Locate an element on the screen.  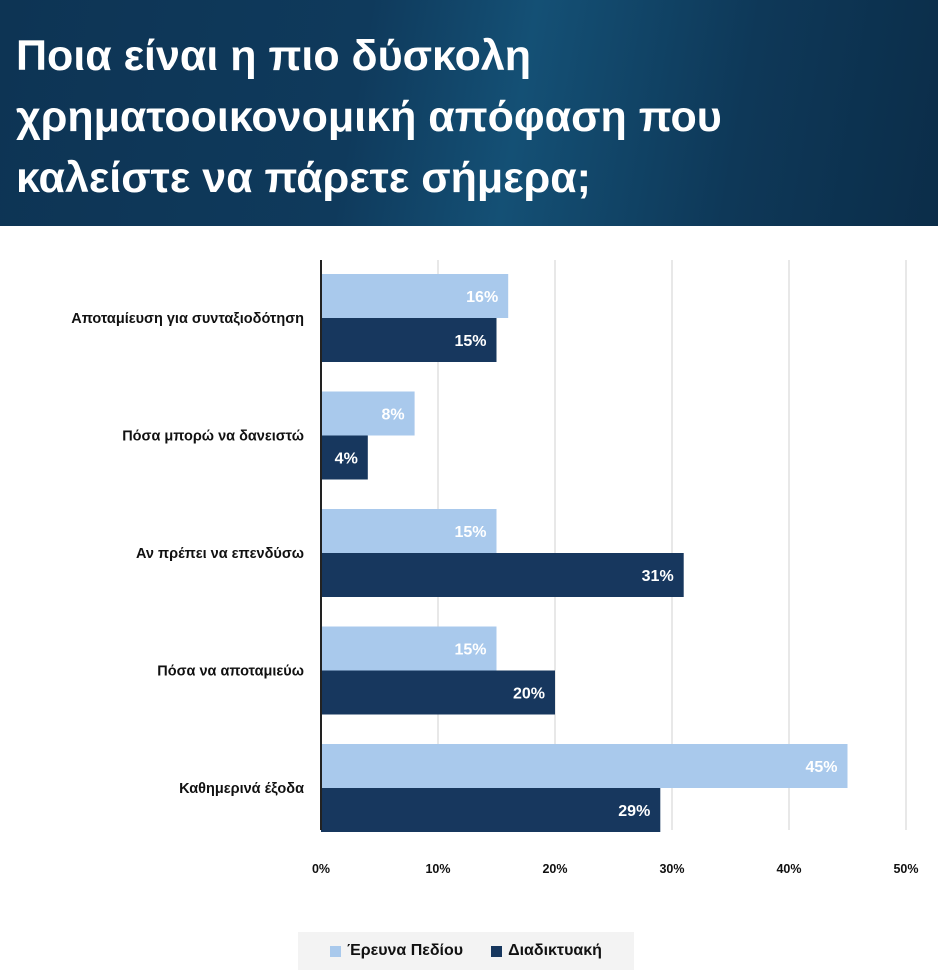
x-tick-label: 0% is located at coordinates (321, 869).